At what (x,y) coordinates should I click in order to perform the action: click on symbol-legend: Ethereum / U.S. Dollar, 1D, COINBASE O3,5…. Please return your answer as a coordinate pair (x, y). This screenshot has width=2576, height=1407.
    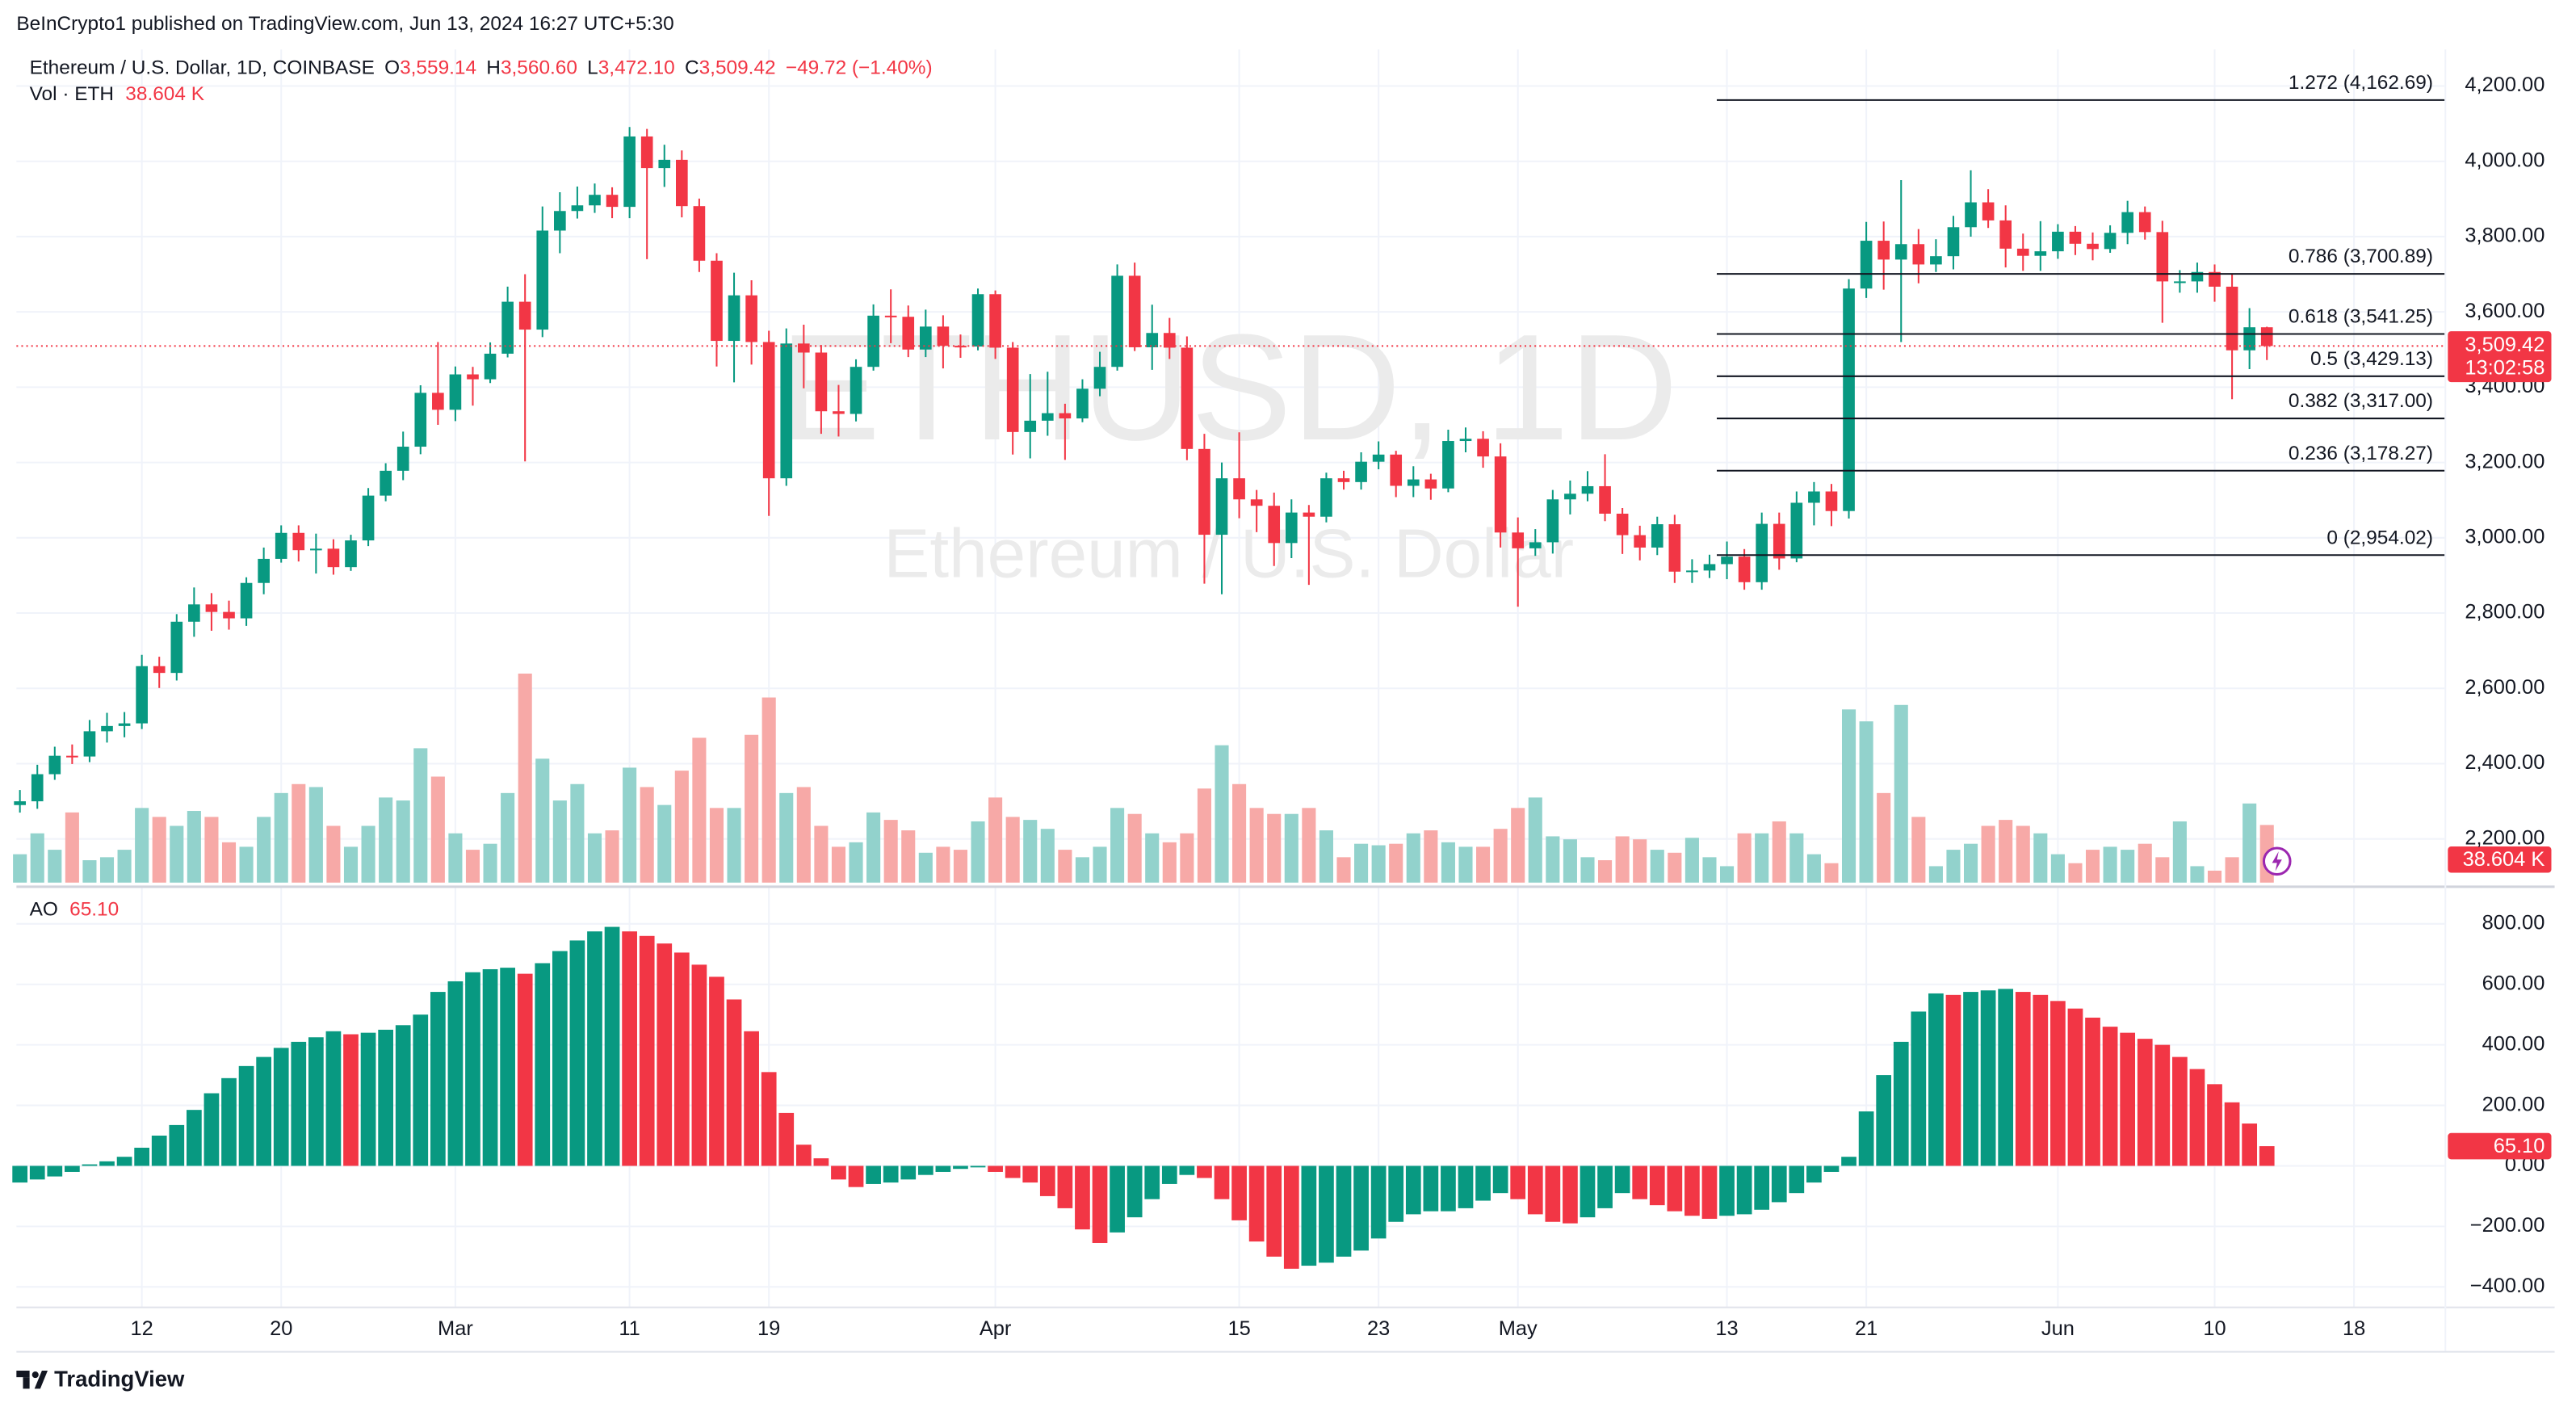
    Looking at the image, I should click on (482, 68).